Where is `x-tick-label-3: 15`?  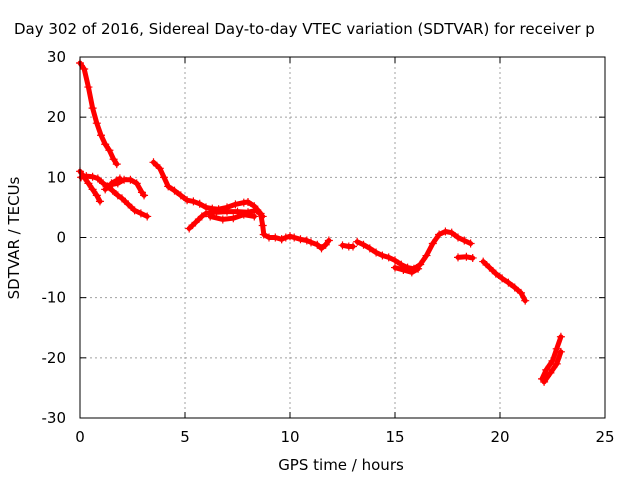 x-tick-label-3: 15 is located at coordinates (394, 437).